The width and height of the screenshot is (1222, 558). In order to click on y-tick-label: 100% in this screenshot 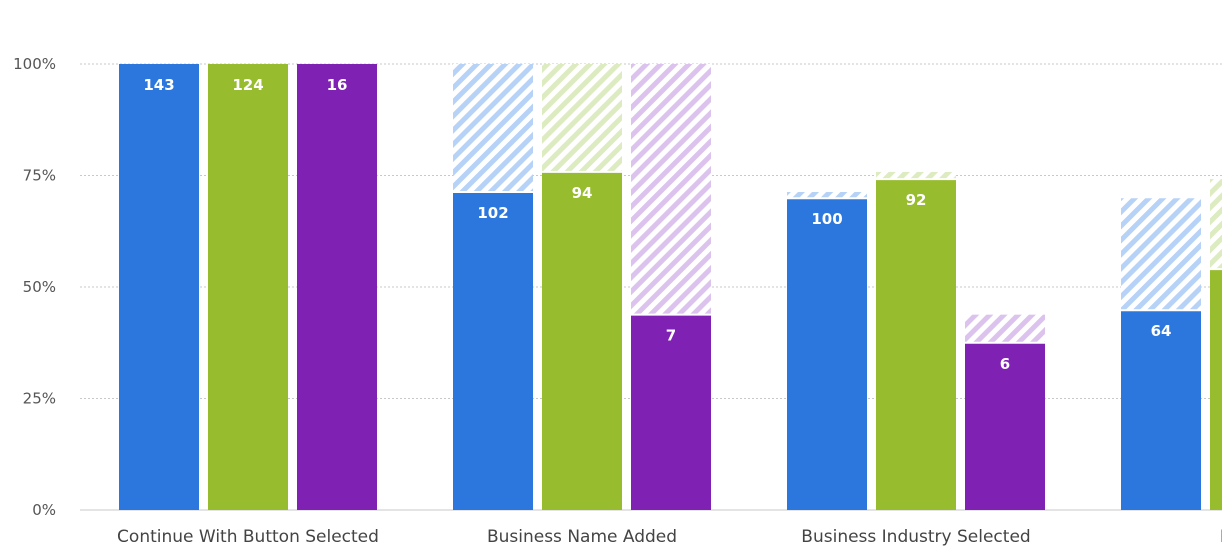, I will do `click(34, 64)`.